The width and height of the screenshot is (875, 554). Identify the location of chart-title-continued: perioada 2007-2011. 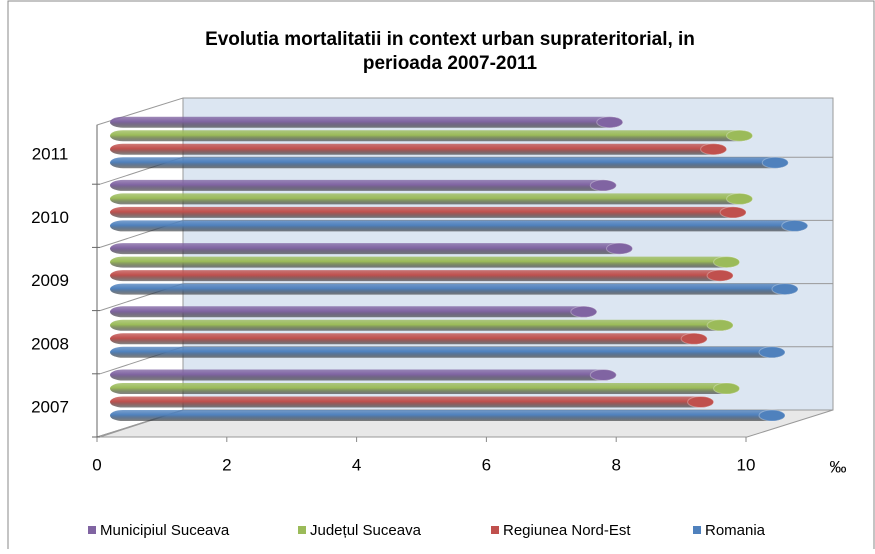
(450, 63).